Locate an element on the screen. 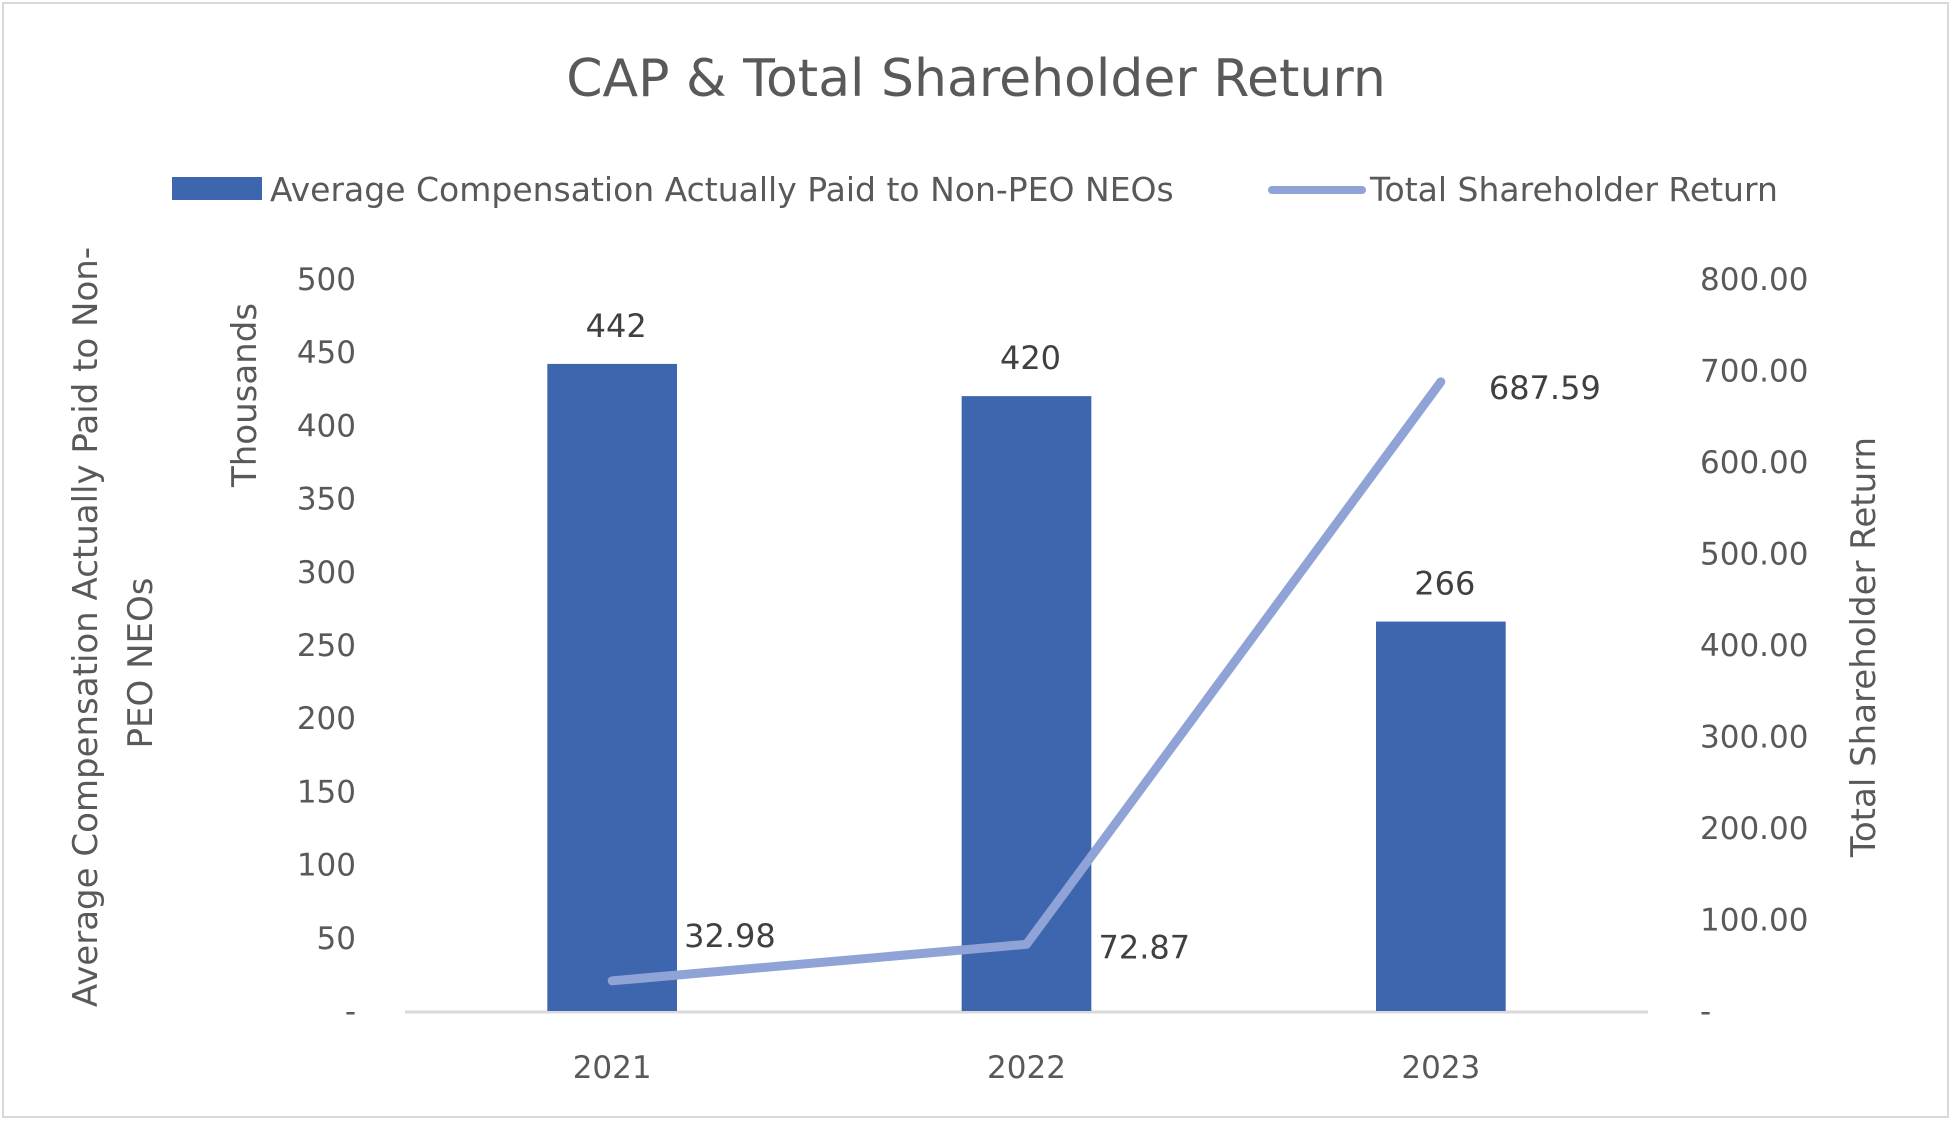 The image size is (1953, 1122). left-axis-units-label: Thousands is located at coordinates (245, 395).